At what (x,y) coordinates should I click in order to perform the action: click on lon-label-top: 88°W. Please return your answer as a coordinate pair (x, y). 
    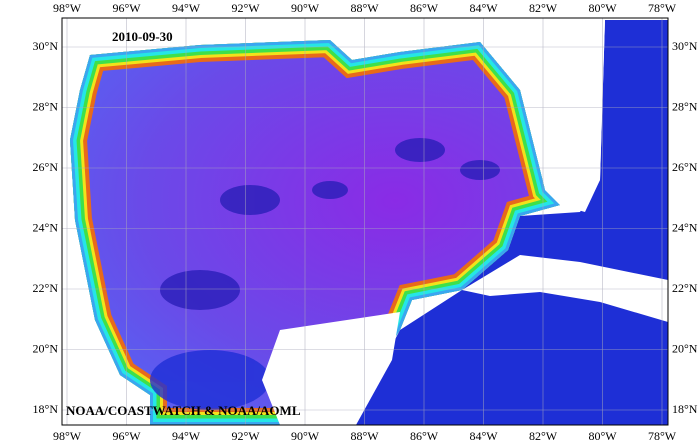
    Looking at the image, I should click on (364, 8).